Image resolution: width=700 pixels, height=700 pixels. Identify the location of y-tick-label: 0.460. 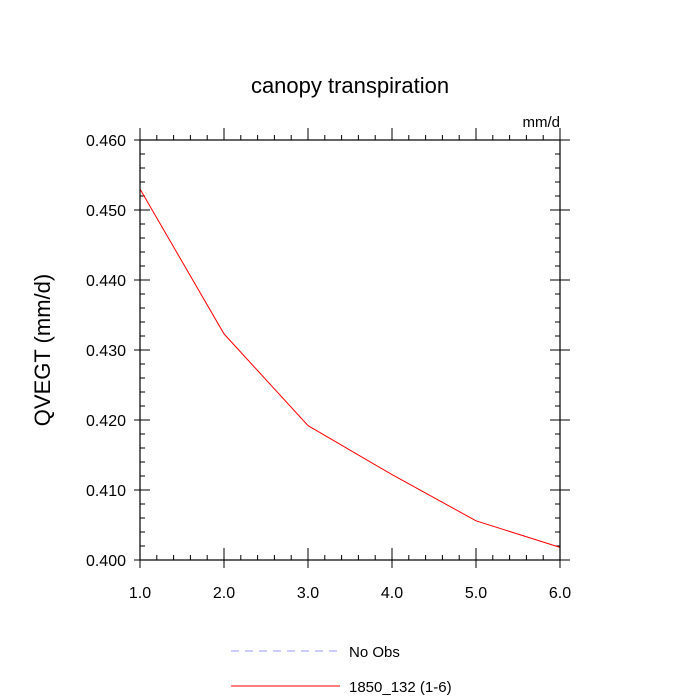
(106, 141).